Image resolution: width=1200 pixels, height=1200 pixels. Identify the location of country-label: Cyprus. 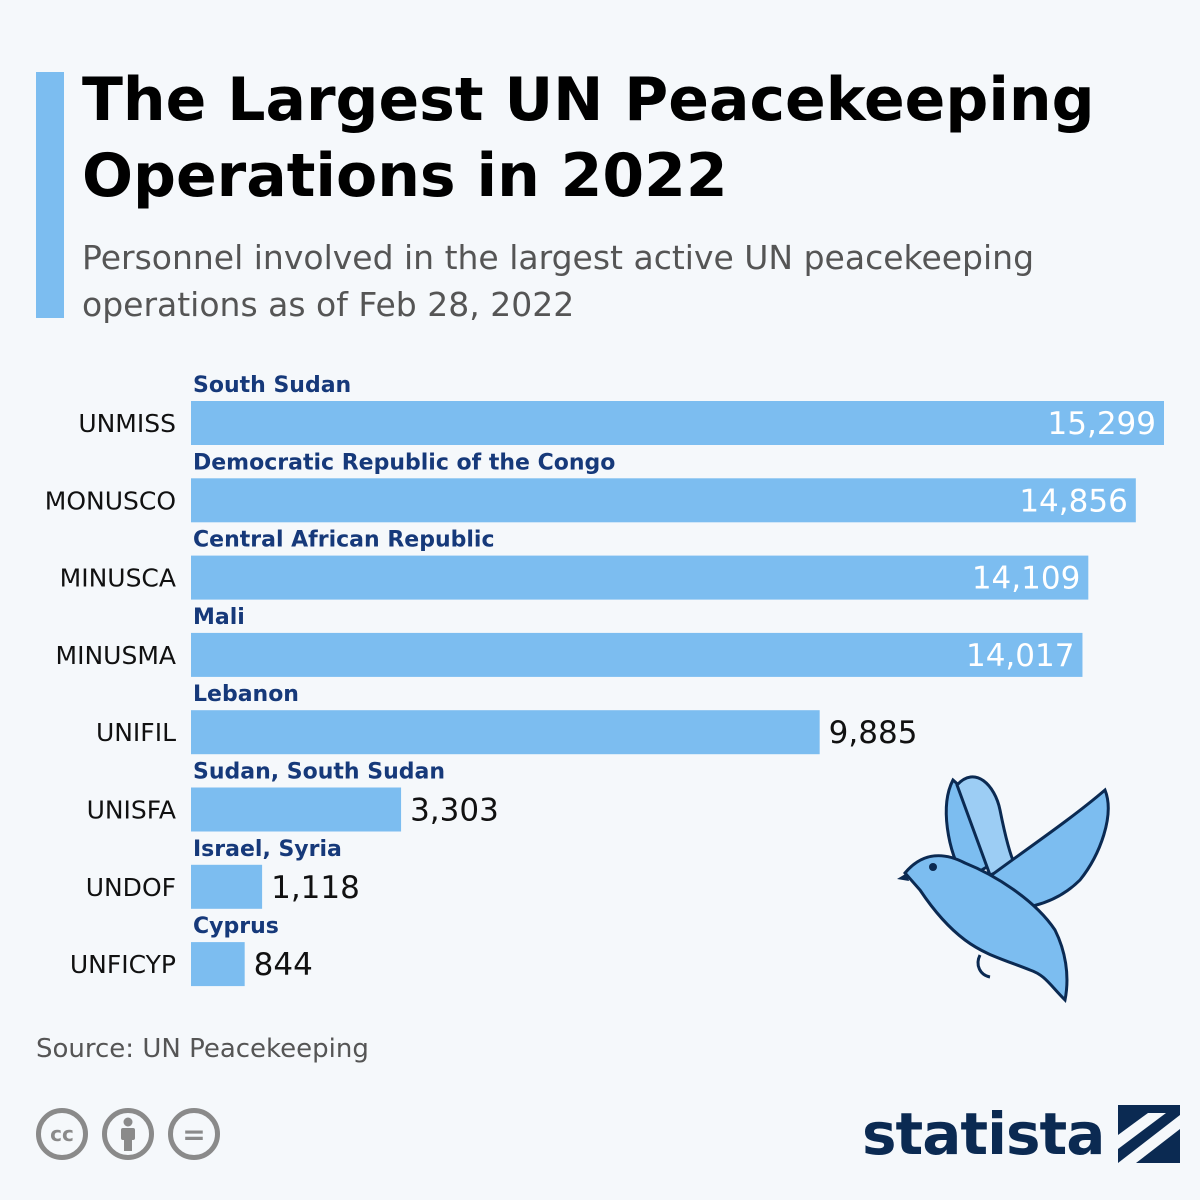
(236, 926).